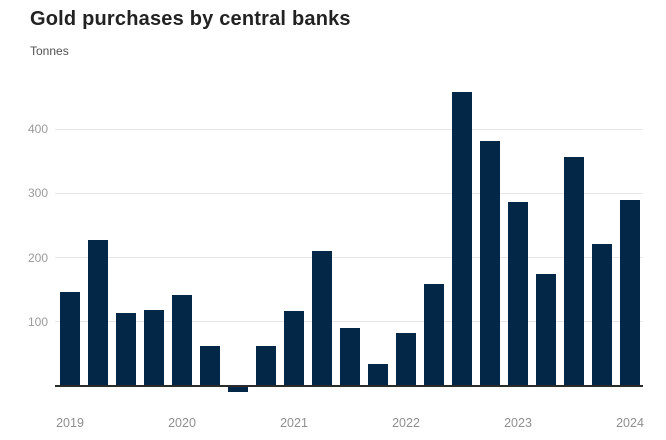  What do you see at coordinates (37, 193) in the screenshot?
I see `y-axis-tick-label: 300` at bounding box center [37, 193].